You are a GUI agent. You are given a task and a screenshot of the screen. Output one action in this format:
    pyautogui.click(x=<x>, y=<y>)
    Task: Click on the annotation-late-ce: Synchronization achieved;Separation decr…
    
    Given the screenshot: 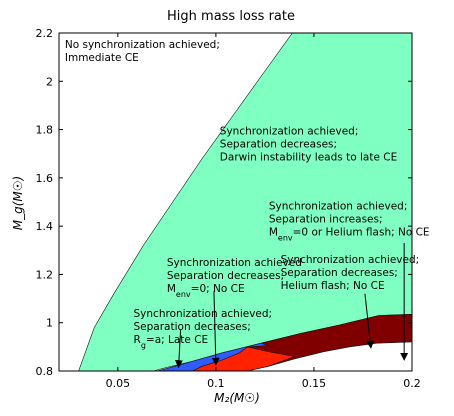 What is the action you would take?
    pyautogui.click(x=203, y=329)
    